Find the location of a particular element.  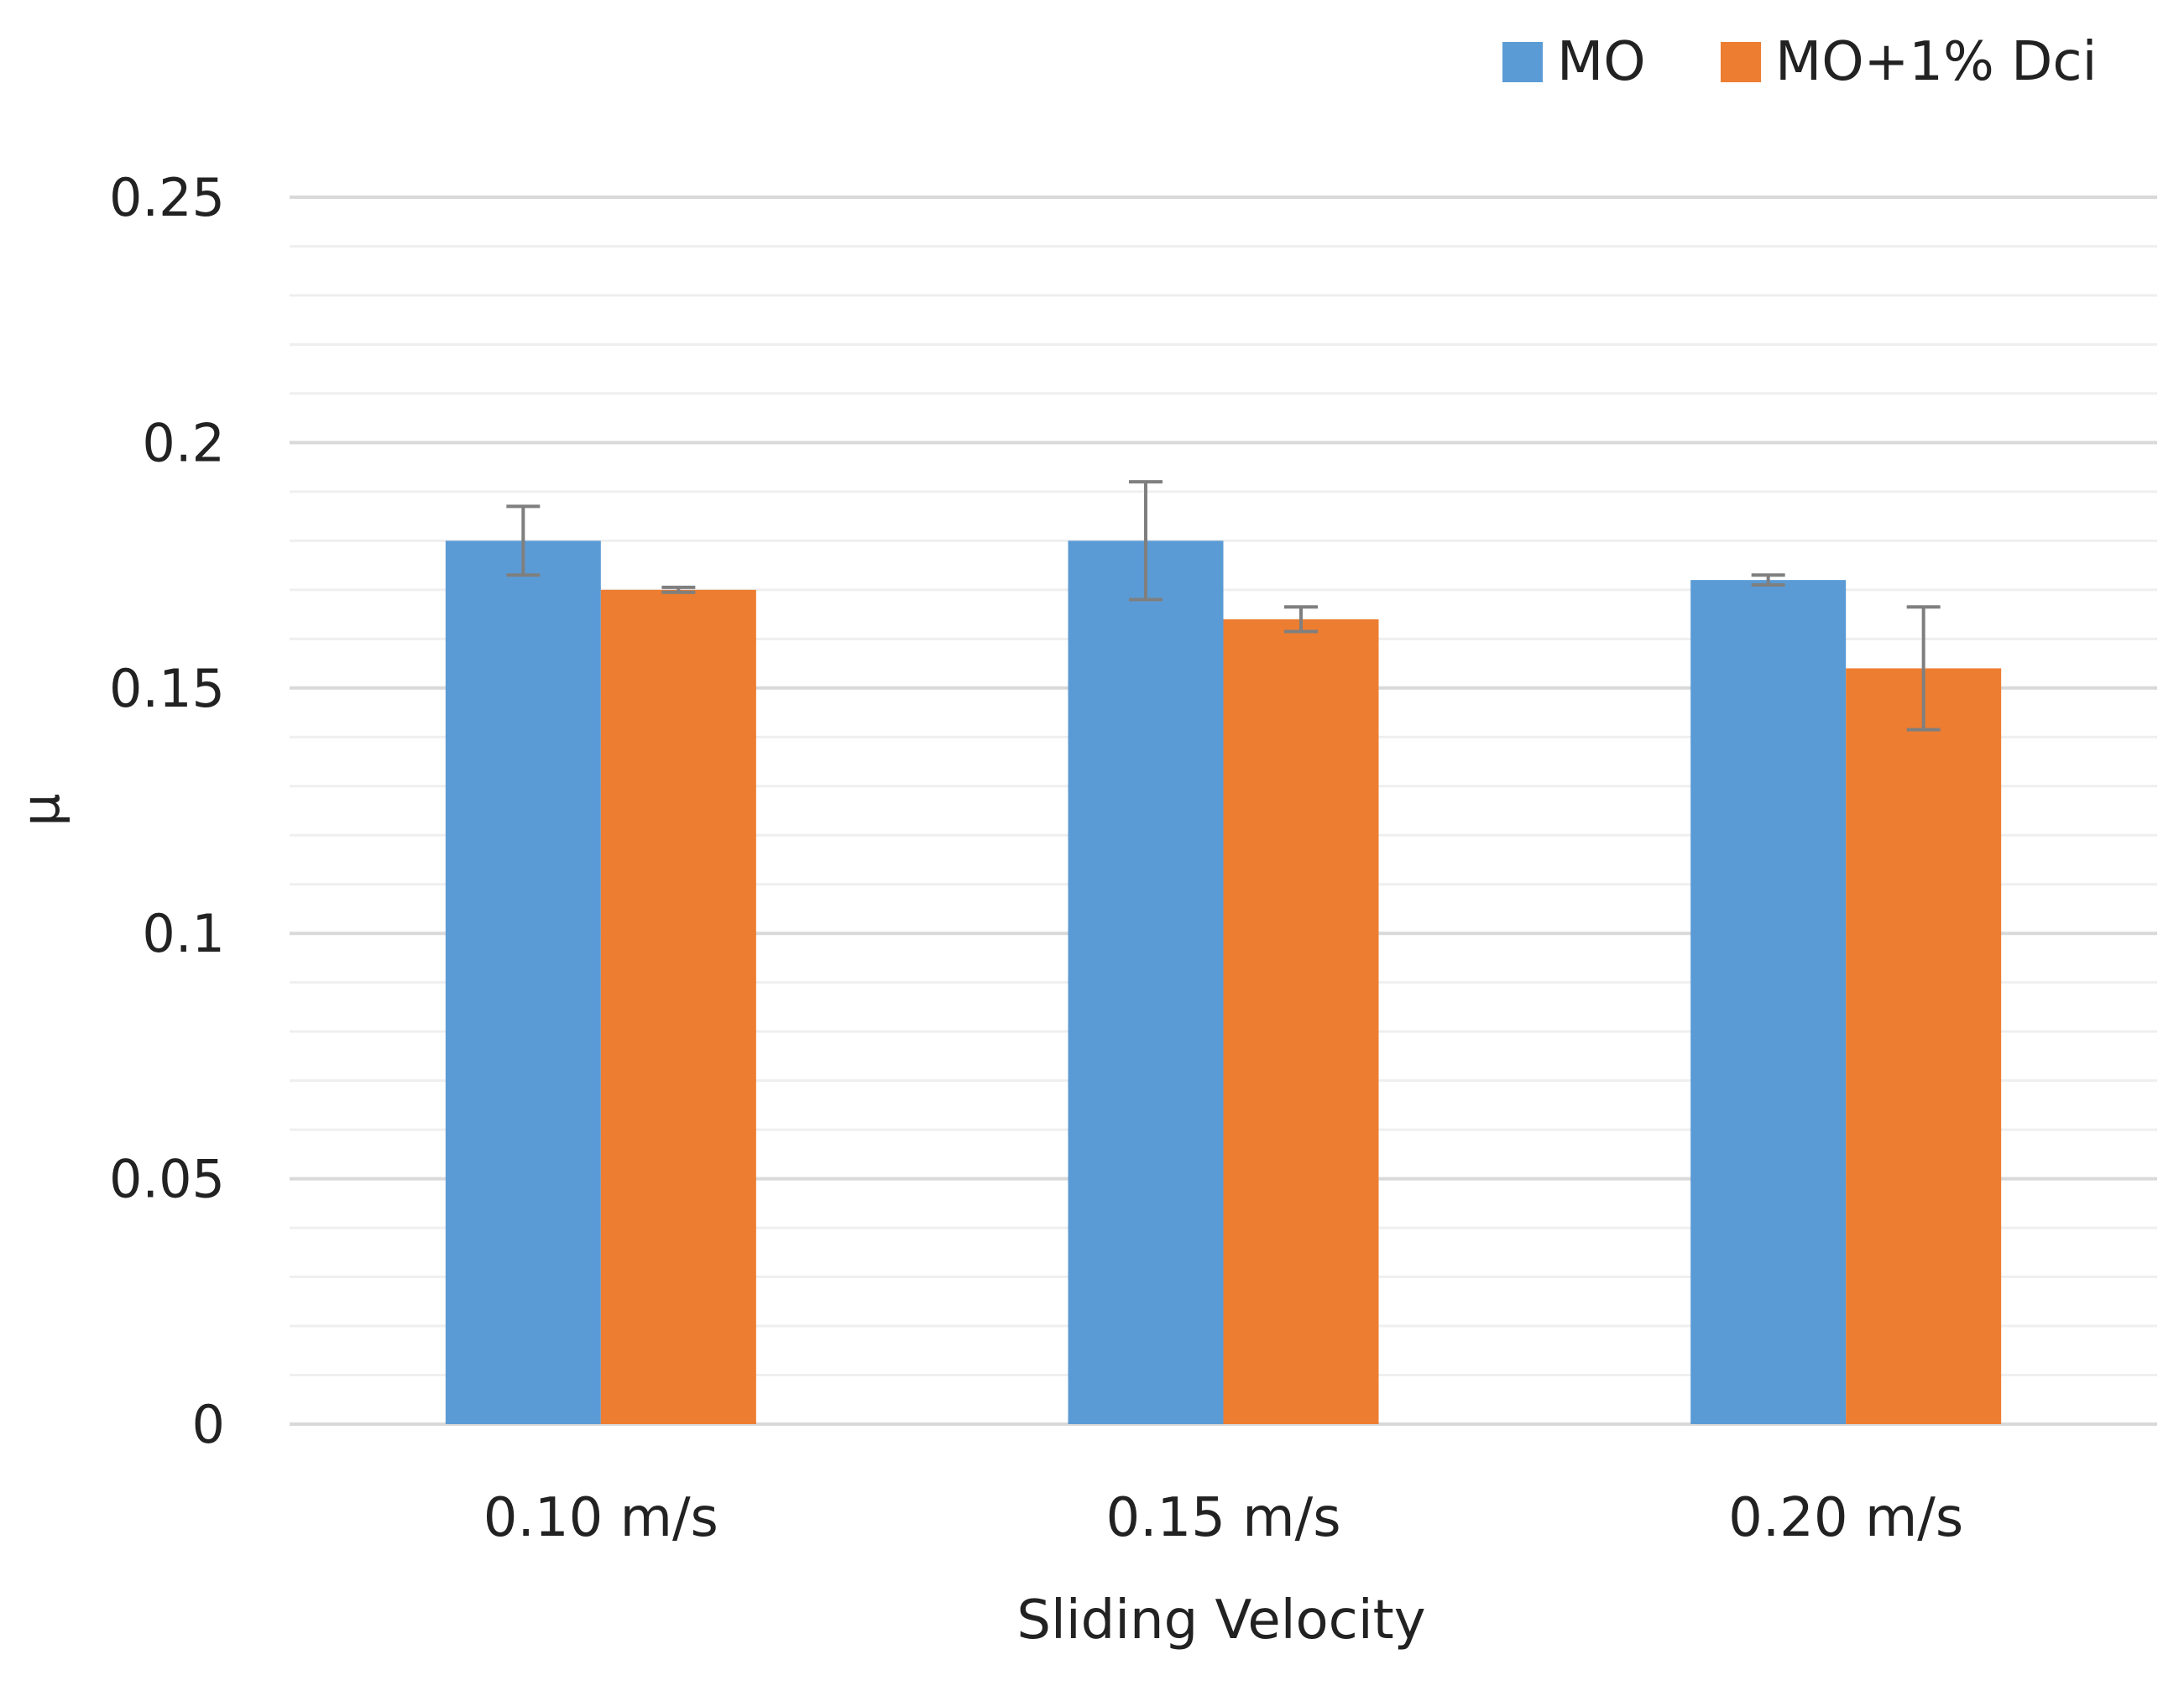

x-axis-title: Sliding Velocity is located at coordinates (1220, 1620).